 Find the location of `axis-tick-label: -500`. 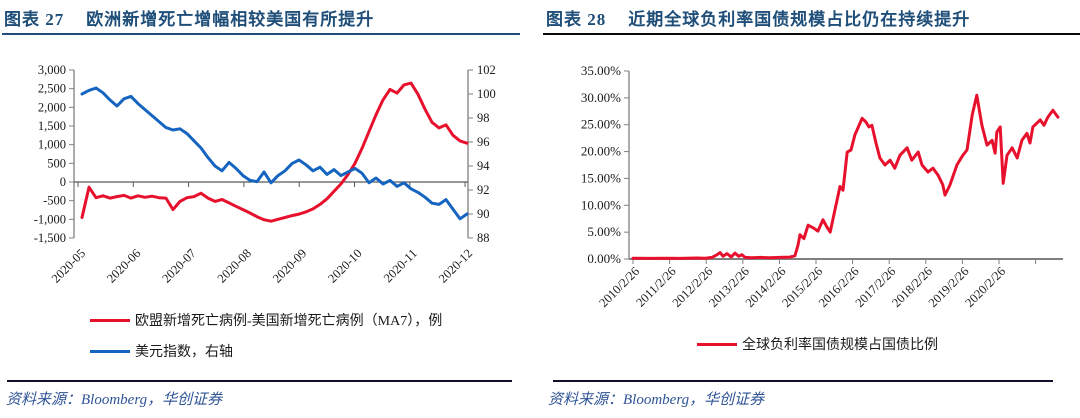

axis-tick-label: -500 is located at coordinates (54, 201).